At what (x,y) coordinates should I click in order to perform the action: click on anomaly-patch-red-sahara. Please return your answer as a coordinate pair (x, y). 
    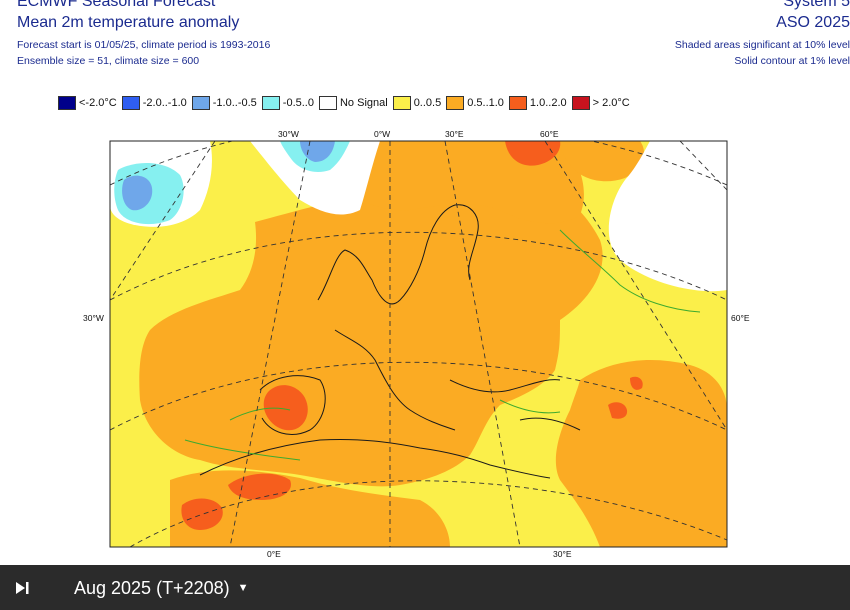
    Looking at the image, I should click on (202, 514).